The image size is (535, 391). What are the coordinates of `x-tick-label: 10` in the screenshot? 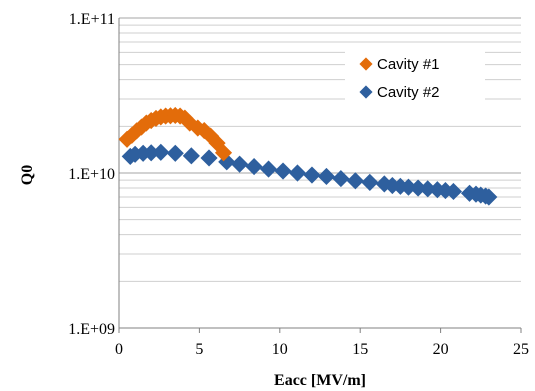 It's located at (280, 349).